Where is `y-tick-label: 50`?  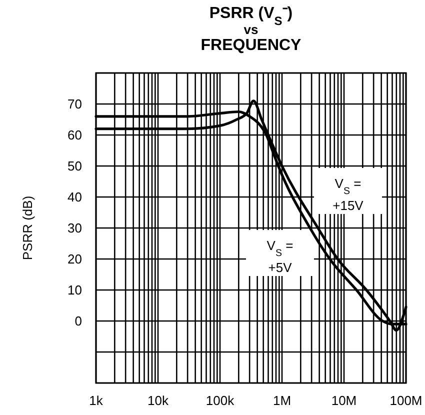 y-tick-label: 50 is located at coordinates (75, 166).